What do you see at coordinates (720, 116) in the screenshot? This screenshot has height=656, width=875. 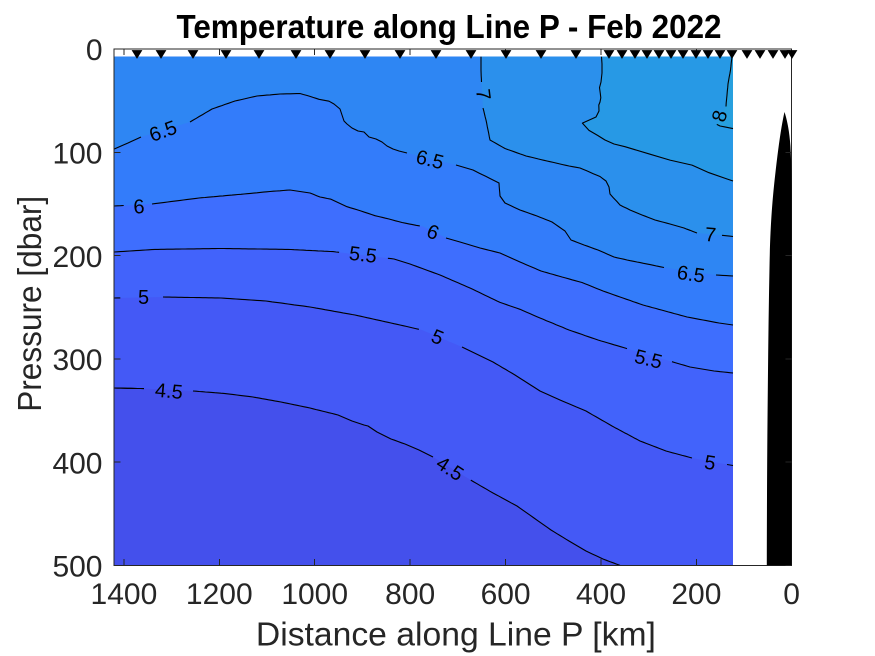 I see `svg-text: 8` at bounding box center [720, 116].